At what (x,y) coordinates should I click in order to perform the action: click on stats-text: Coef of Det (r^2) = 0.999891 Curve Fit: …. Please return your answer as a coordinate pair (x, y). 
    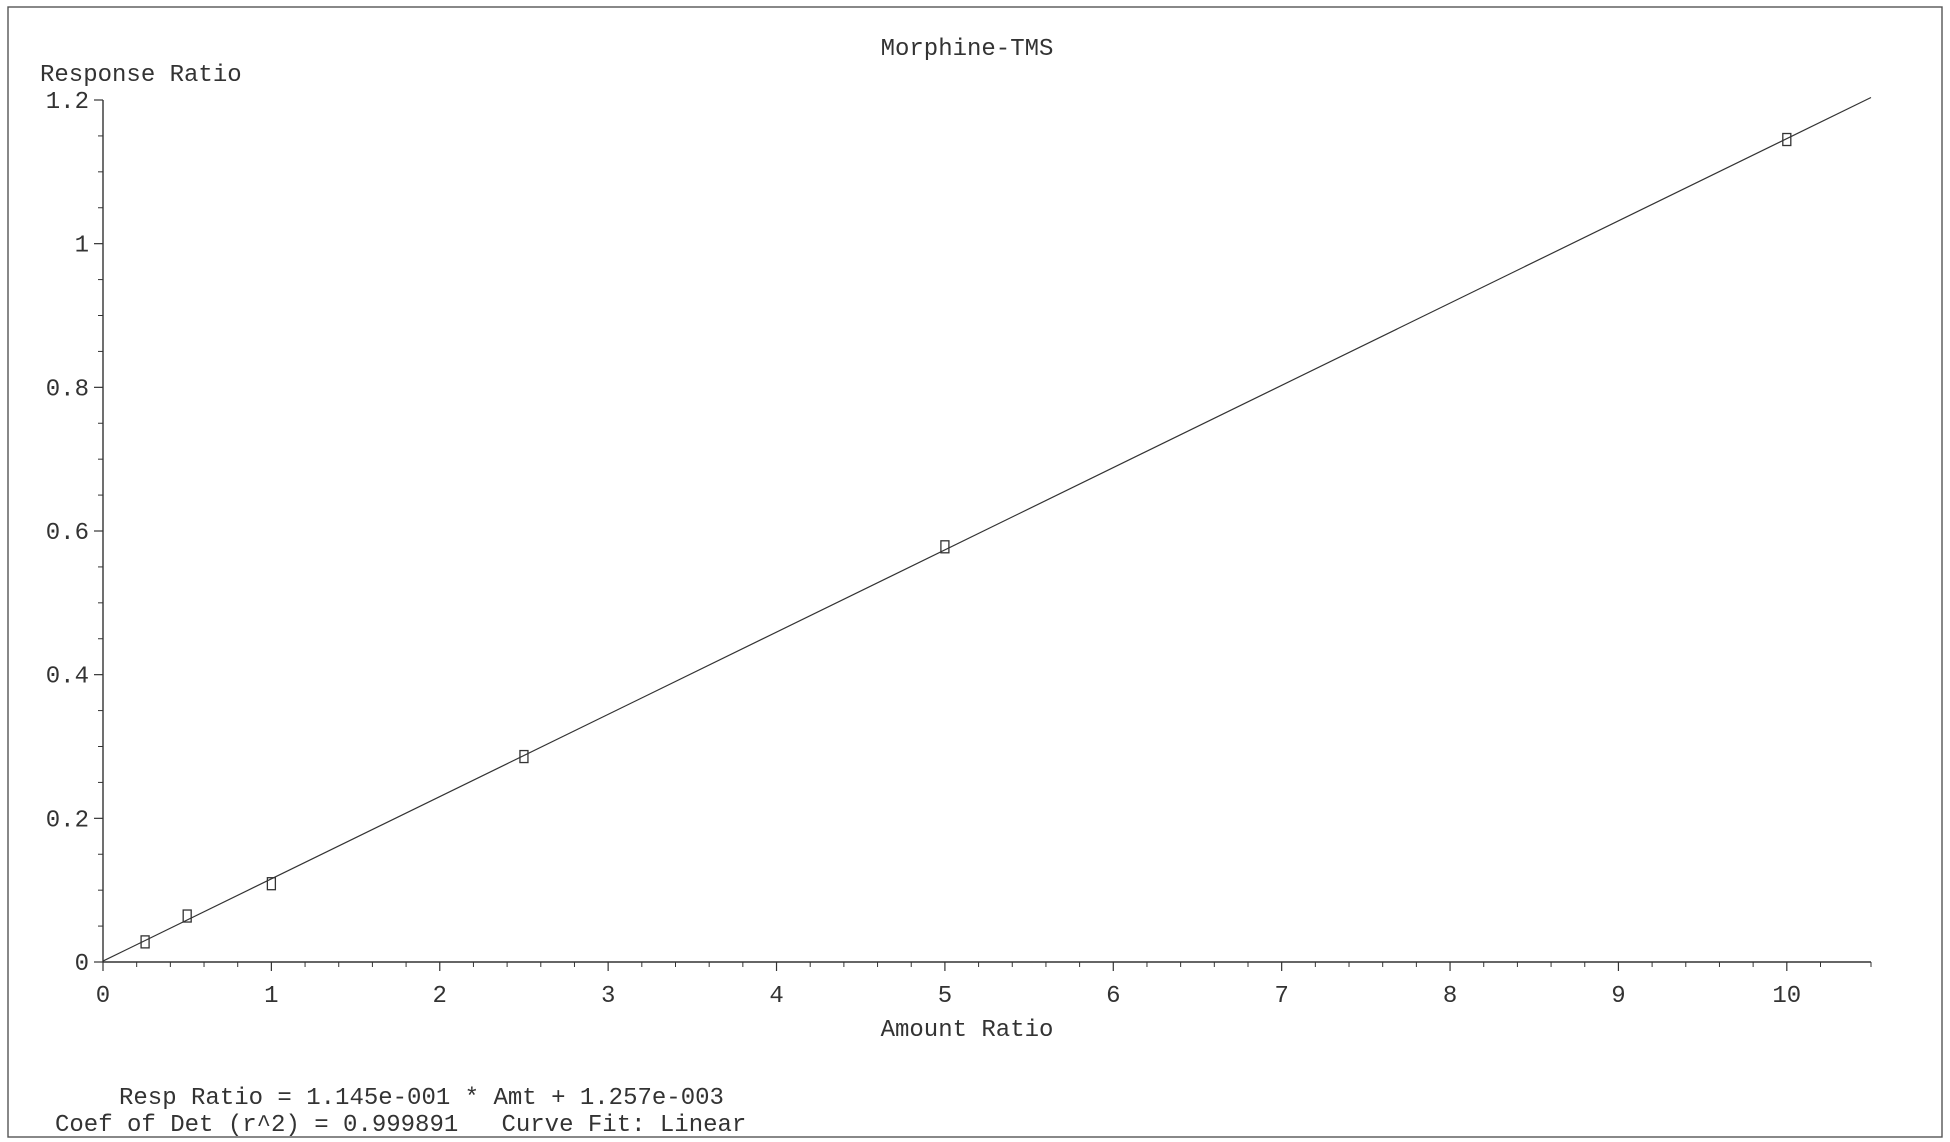
    Looking at the image, I should click on (400, 1125).